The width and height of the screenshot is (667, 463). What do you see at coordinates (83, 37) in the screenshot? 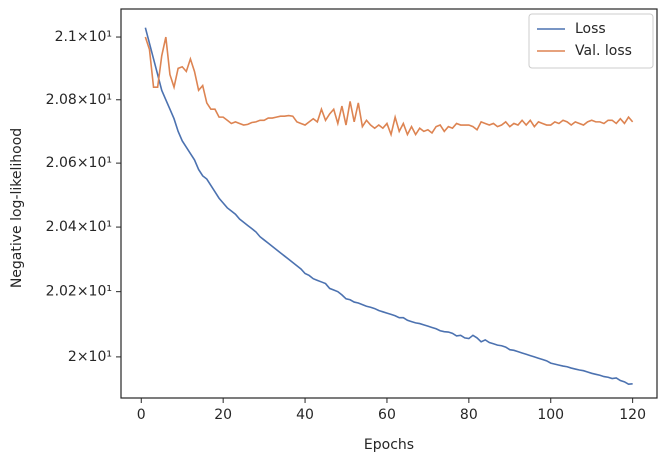
I see `y-tick-label: 2.1×10¹` at bounding box center [83, 37].